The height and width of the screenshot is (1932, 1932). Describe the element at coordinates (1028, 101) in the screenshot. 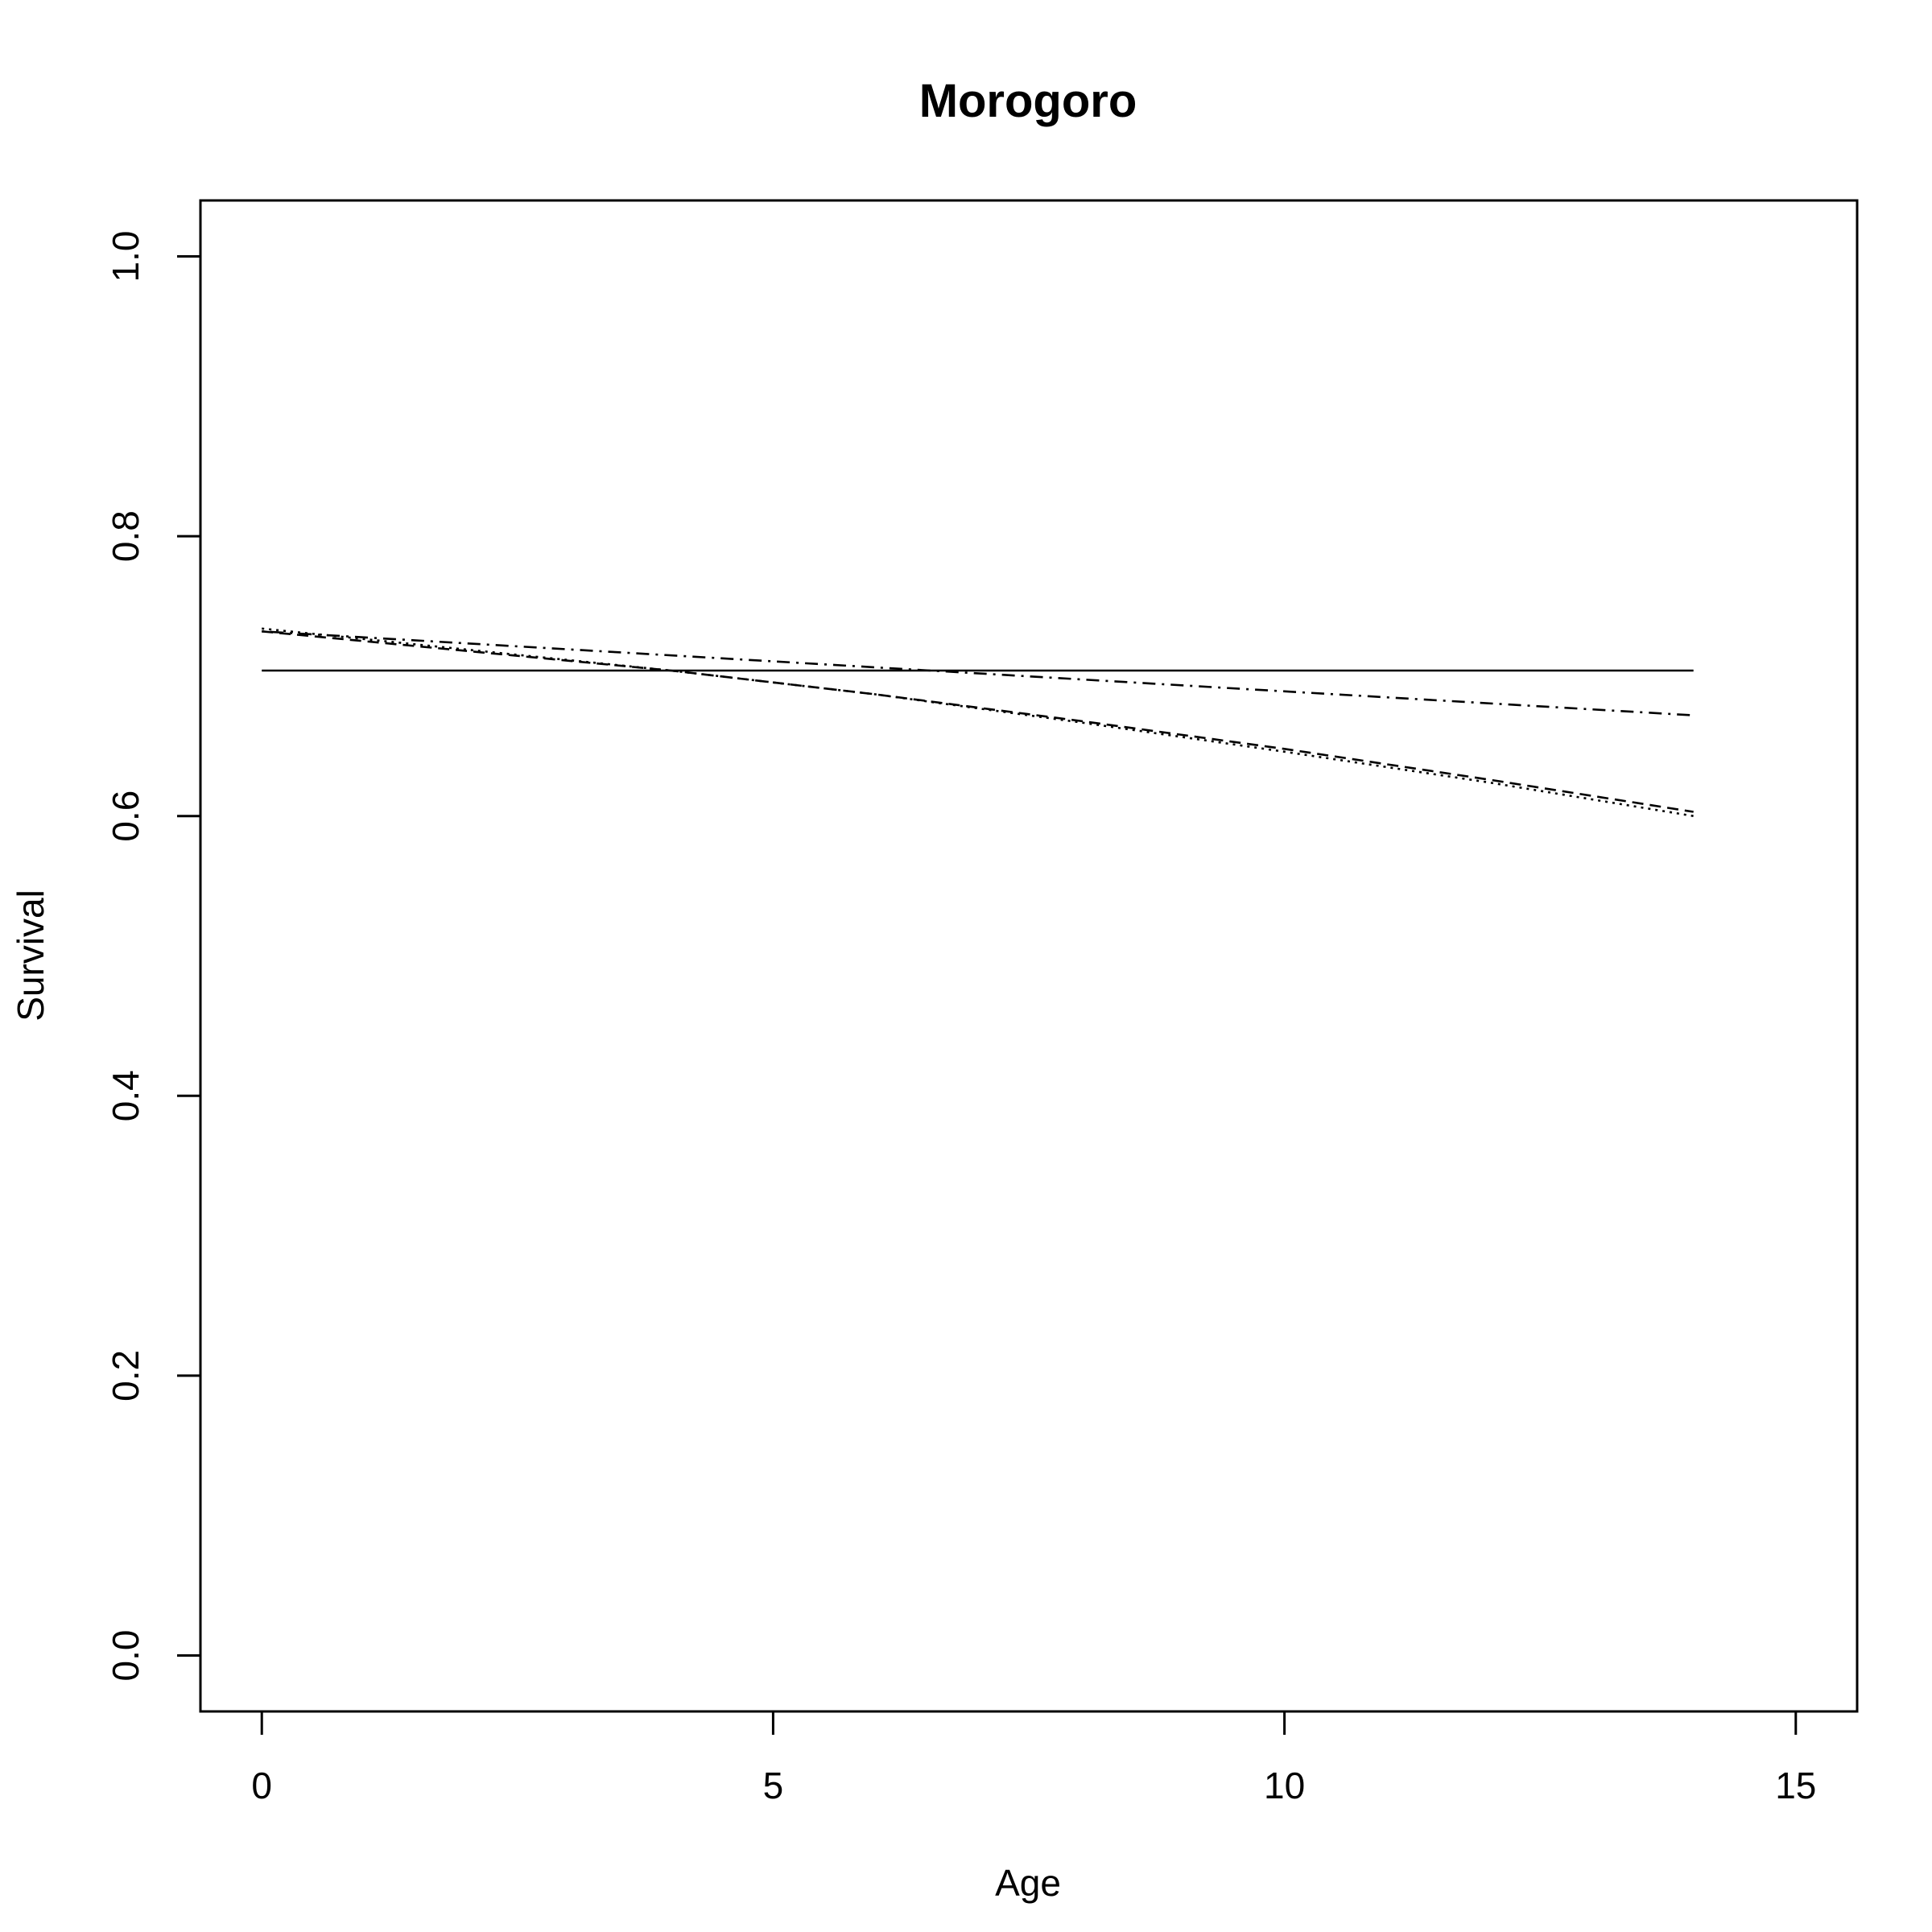

I see `chart-title: Morogoro` at that location.